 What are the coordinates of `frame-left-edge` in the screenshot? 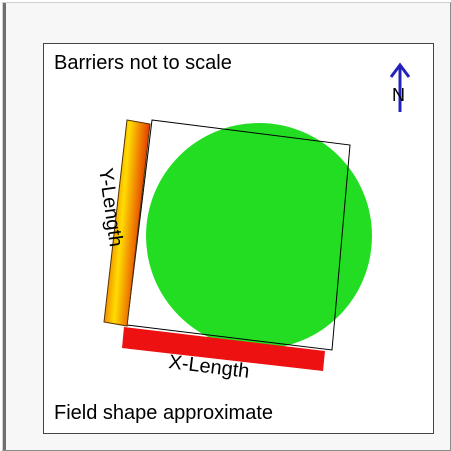 It's located at (4, 226).